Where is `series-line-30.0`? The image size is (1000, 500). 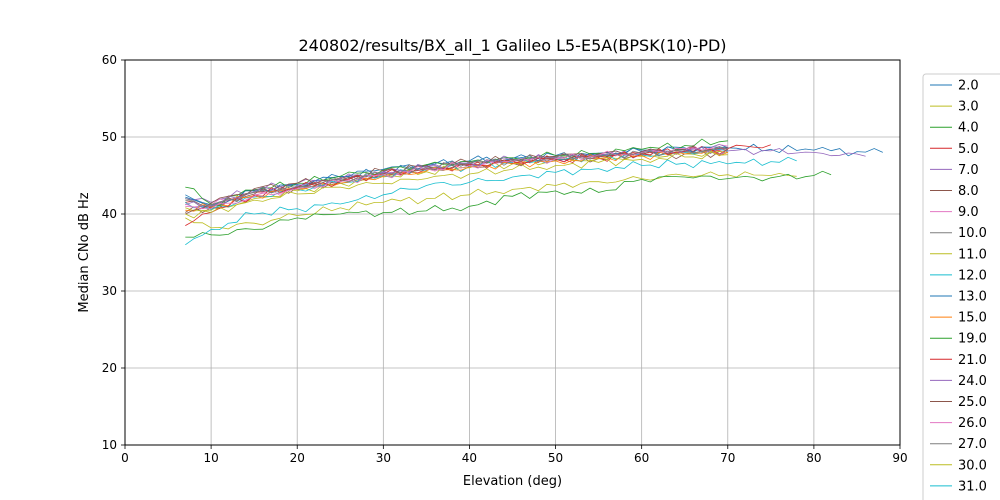 series-line-30.0 is located at coordinates (456, 185).